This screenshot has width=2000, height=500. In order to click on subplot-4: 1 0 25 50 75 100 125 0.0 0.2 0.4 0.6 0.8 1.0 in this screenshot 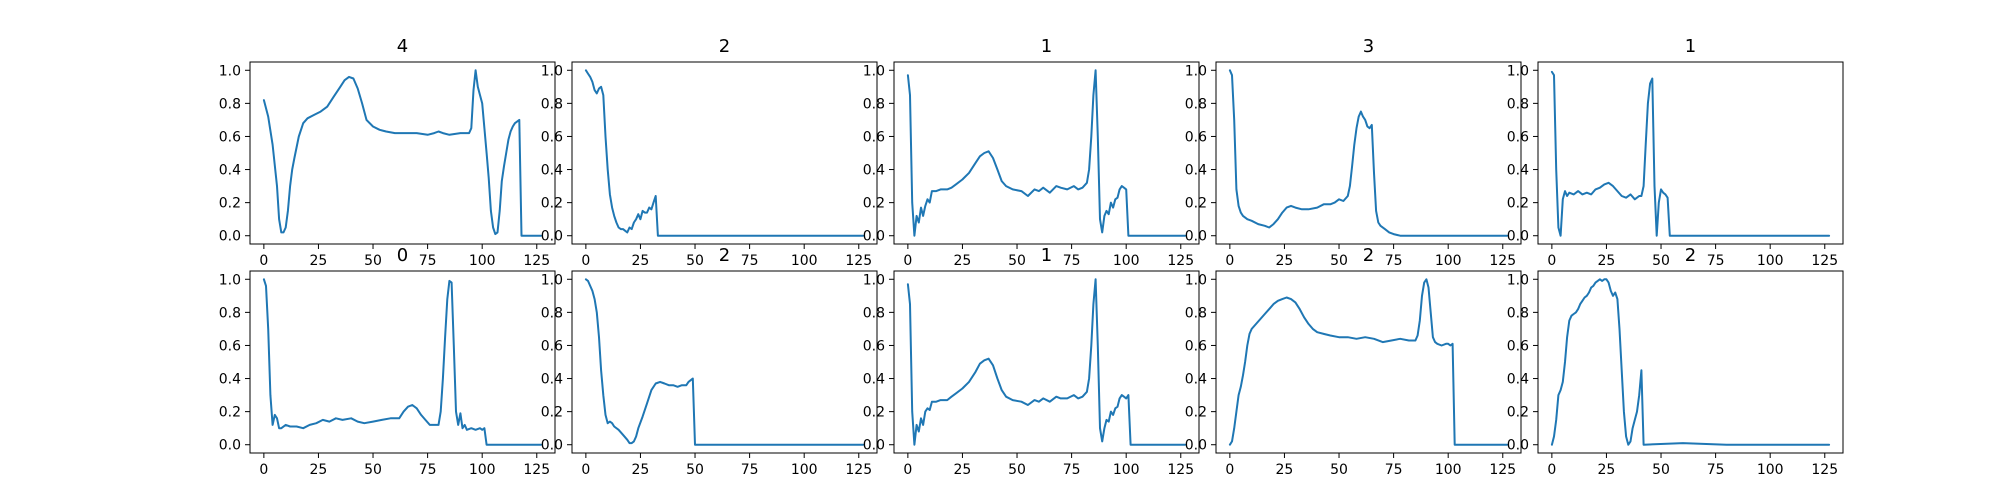, I will do `click(1675, 152)`.